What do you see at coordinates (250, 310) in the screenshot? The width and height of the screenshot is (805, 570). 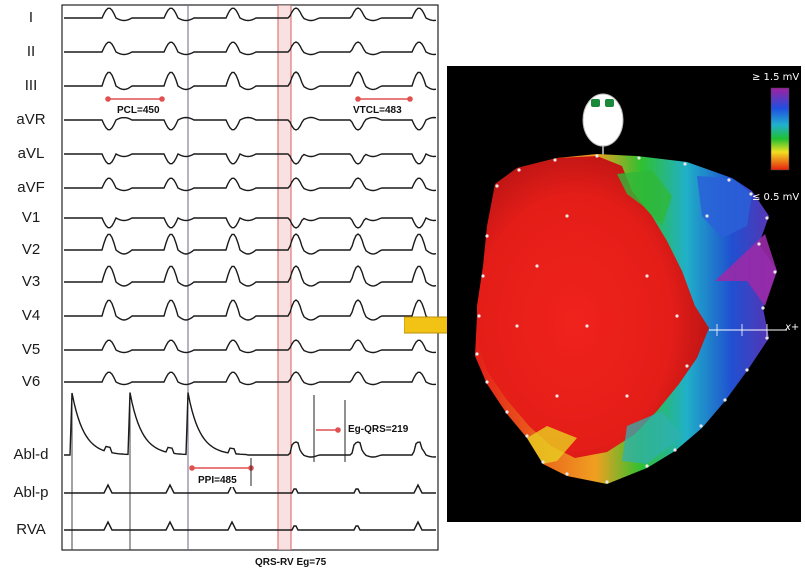 I see `trace-v4` at bounding box center [250, 310].